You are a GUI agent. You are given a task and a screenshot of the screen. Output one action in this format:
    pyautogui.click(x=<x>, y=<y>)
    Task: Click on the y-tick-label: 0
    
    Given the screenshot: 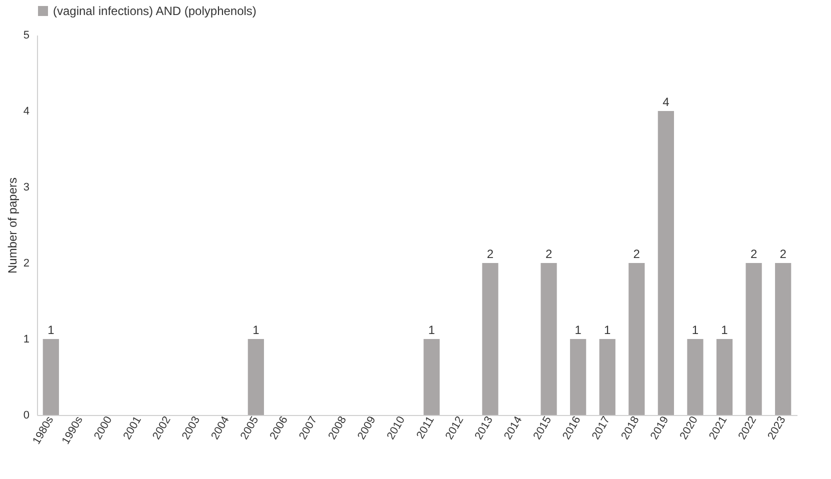 What is the action you would take?
    pyautogui.click(x=26, y=416)
    